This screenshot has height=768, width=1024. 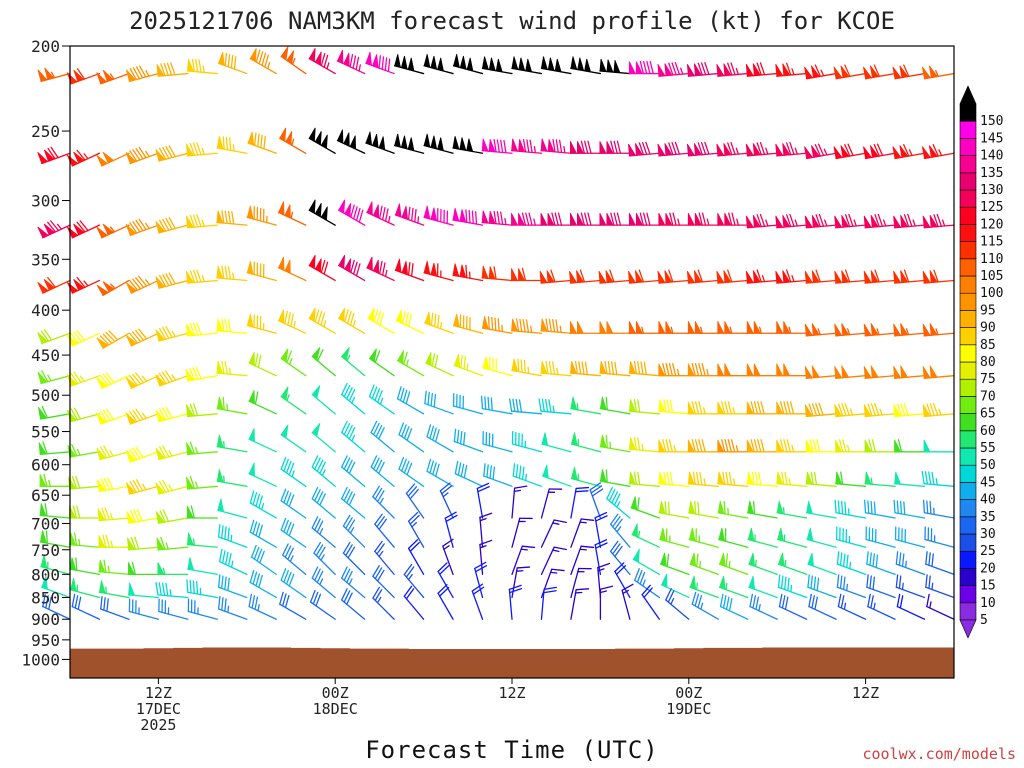 What do you see at coordinates (991, 190) in the screenshot?
I see `colorbar-label: 130` at bounding box center [991, 190].